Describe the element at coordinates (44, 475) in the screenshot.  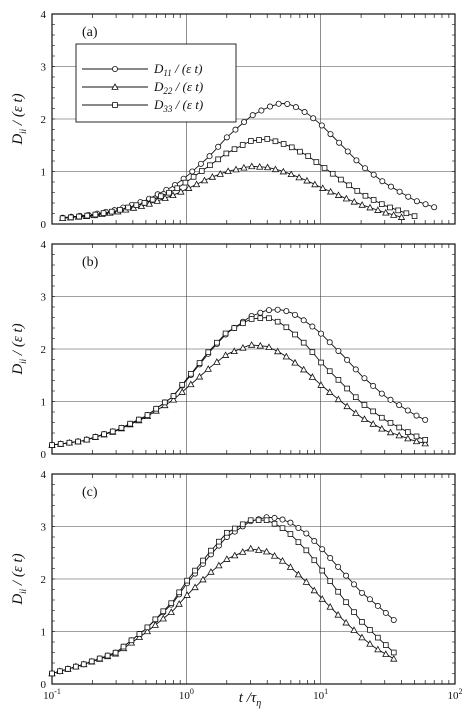
I see `y-tick-label: 4` at that location.